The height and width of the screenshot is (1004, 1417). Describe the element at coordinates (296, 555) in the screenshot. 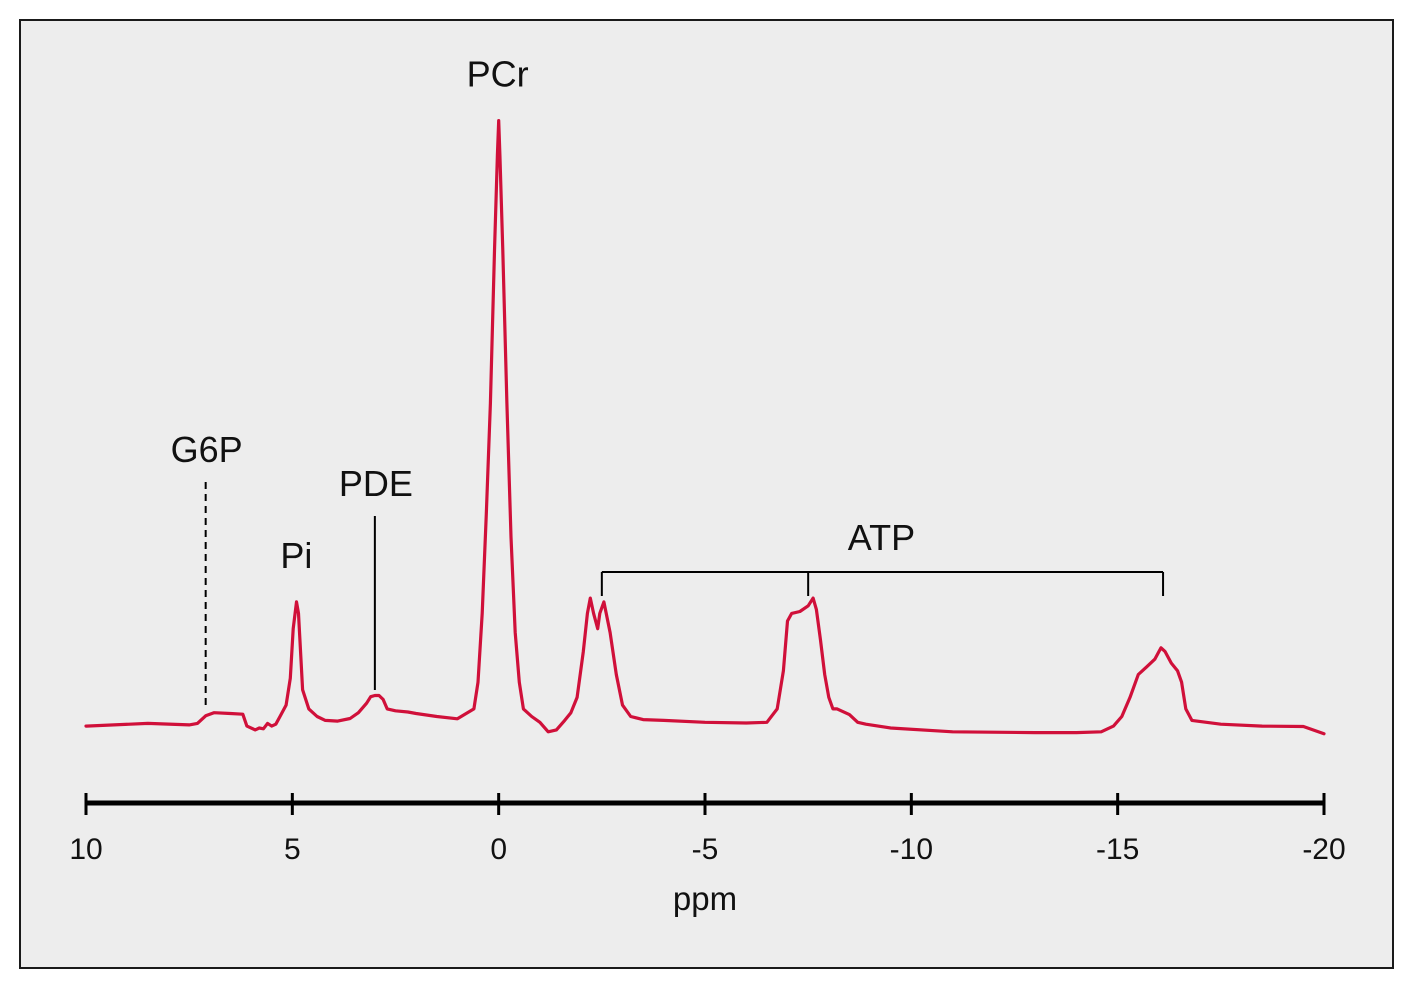

I see `pi-label: Pi` at that location.